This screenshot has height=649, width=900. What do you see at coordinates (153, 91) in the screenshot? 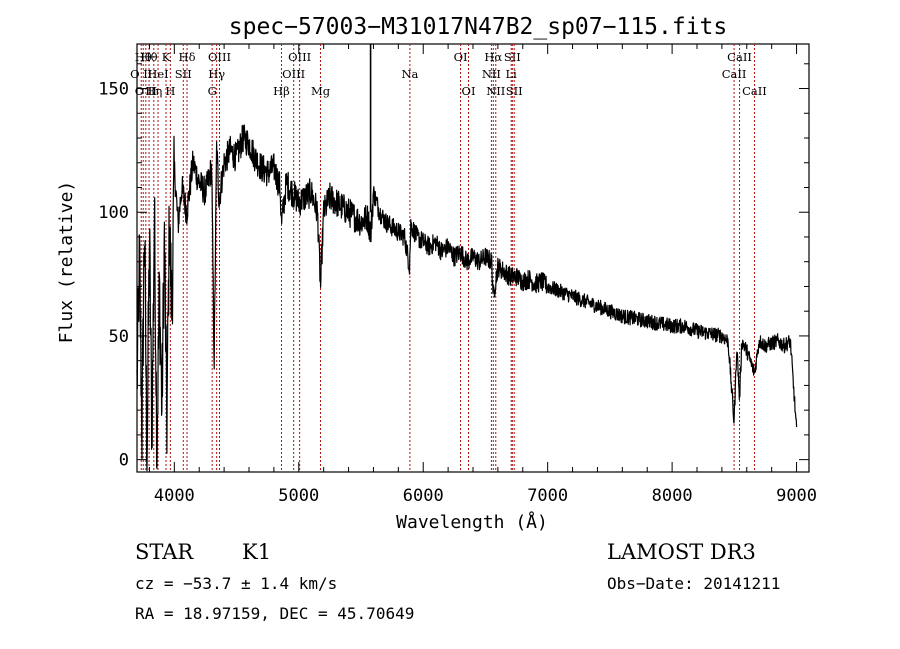
I see `line-label: Hη` at bounding box center [153, 91].